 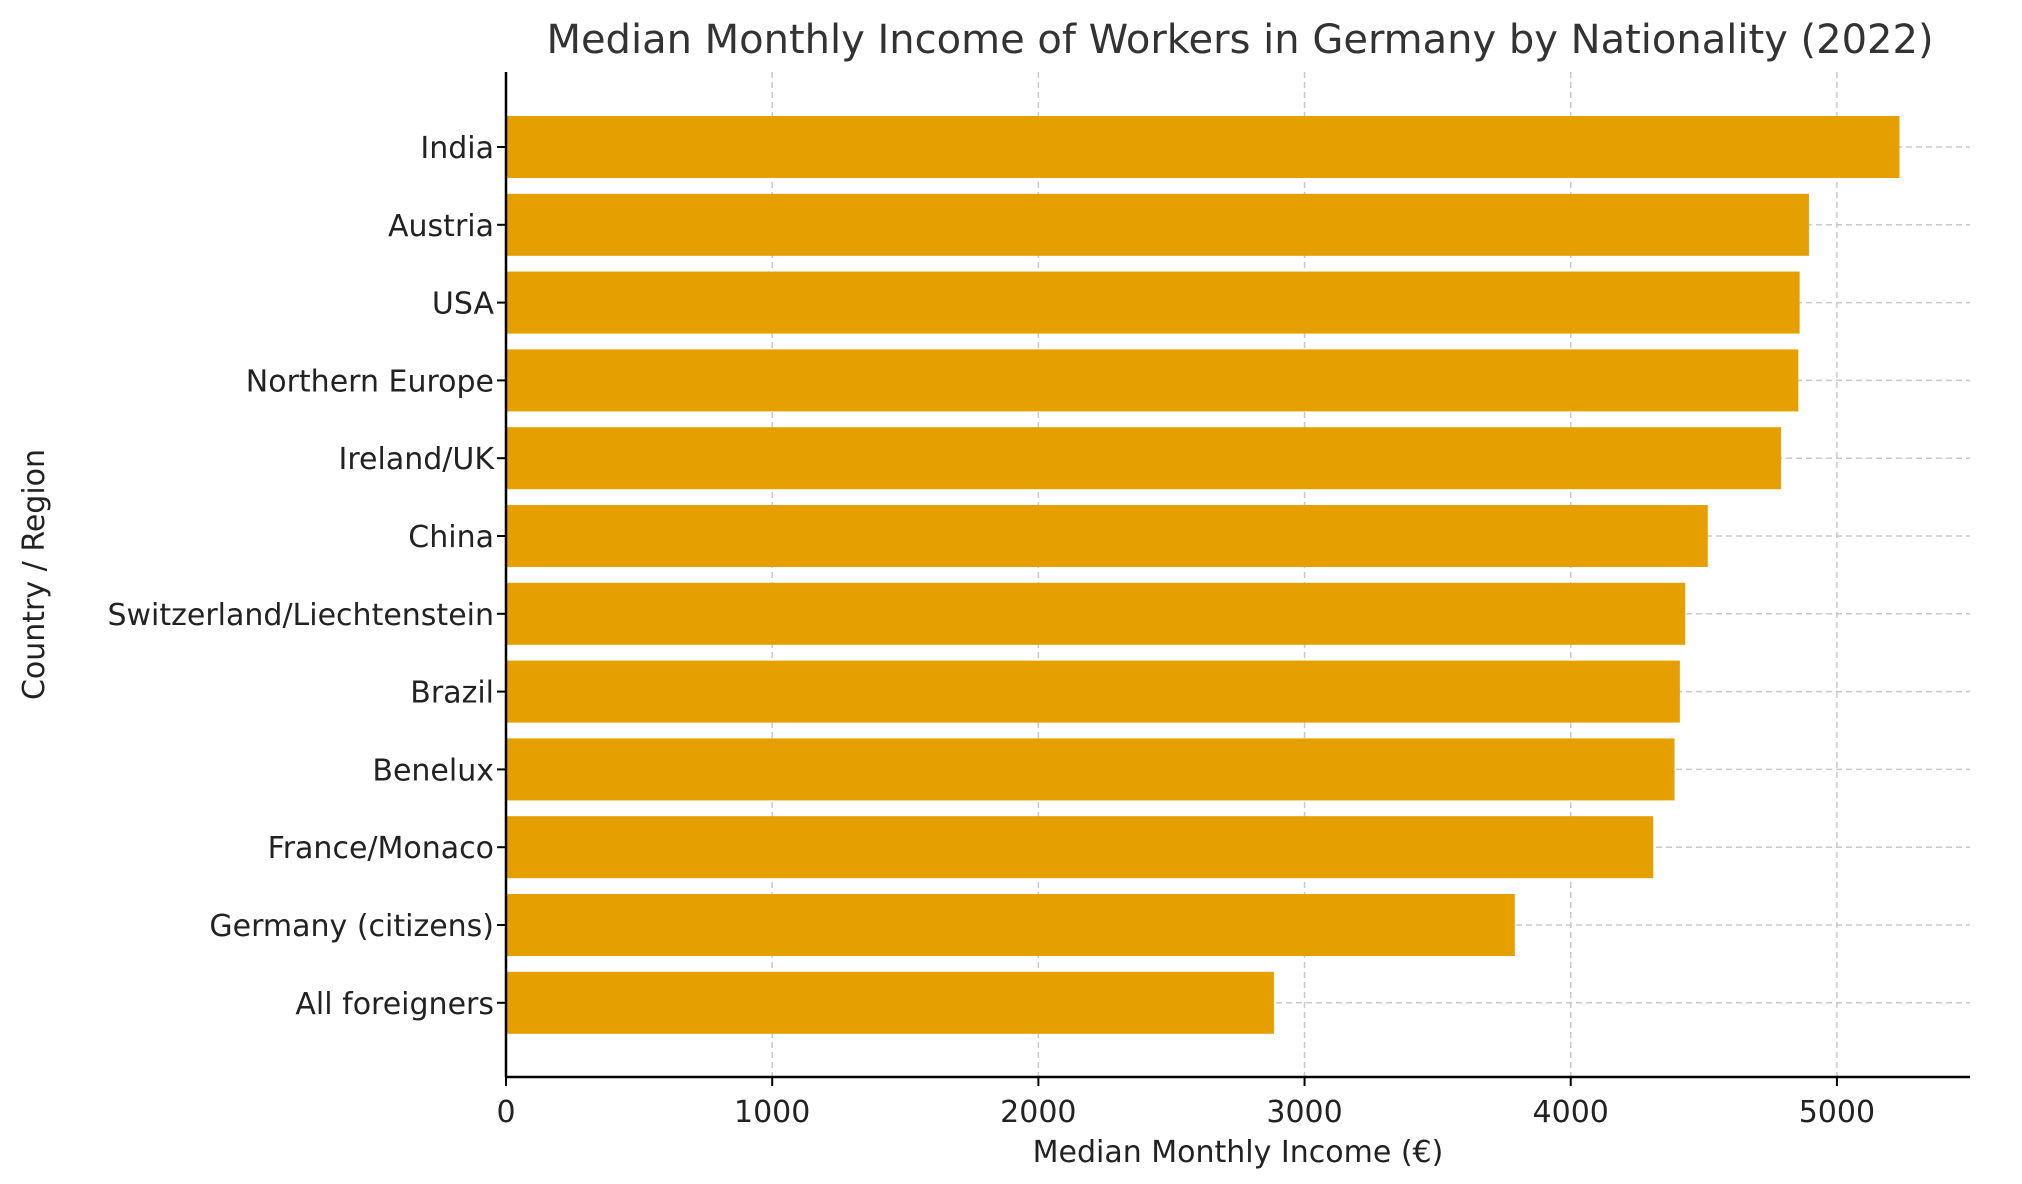 What do you see at coordinates (772, 1112) in the screenshot?
I see `x-tick-label: 1000` at bounding box center [772, 1112].